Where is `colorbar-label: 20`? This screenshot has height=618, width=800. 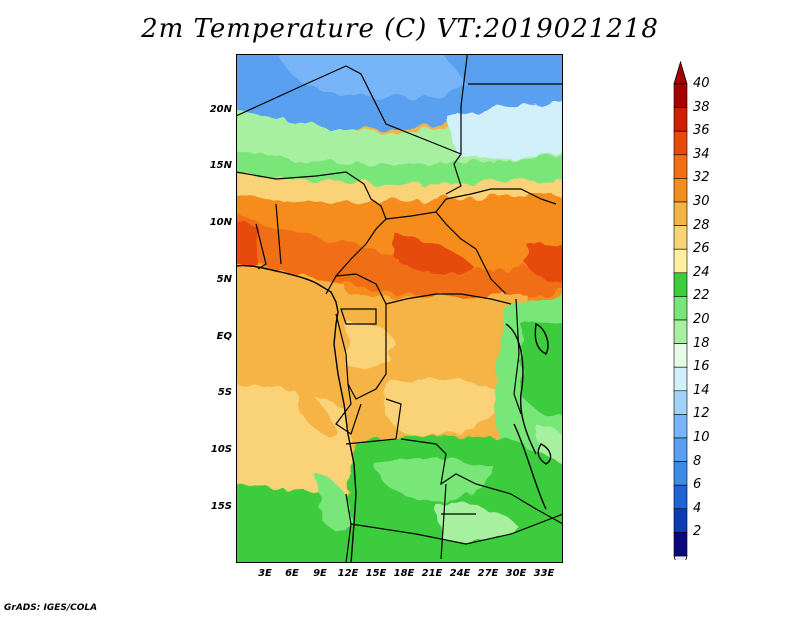 colorbar-label: 20 is located at coordinates (701, 319).